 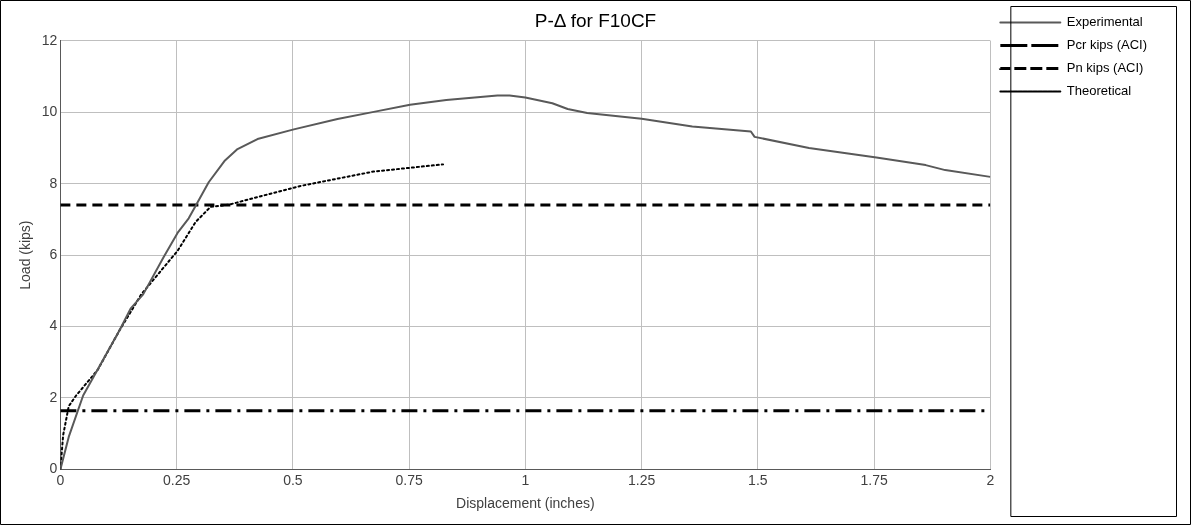 I want to click on x-tick-label: 1.5, so click(x=758, y=479).